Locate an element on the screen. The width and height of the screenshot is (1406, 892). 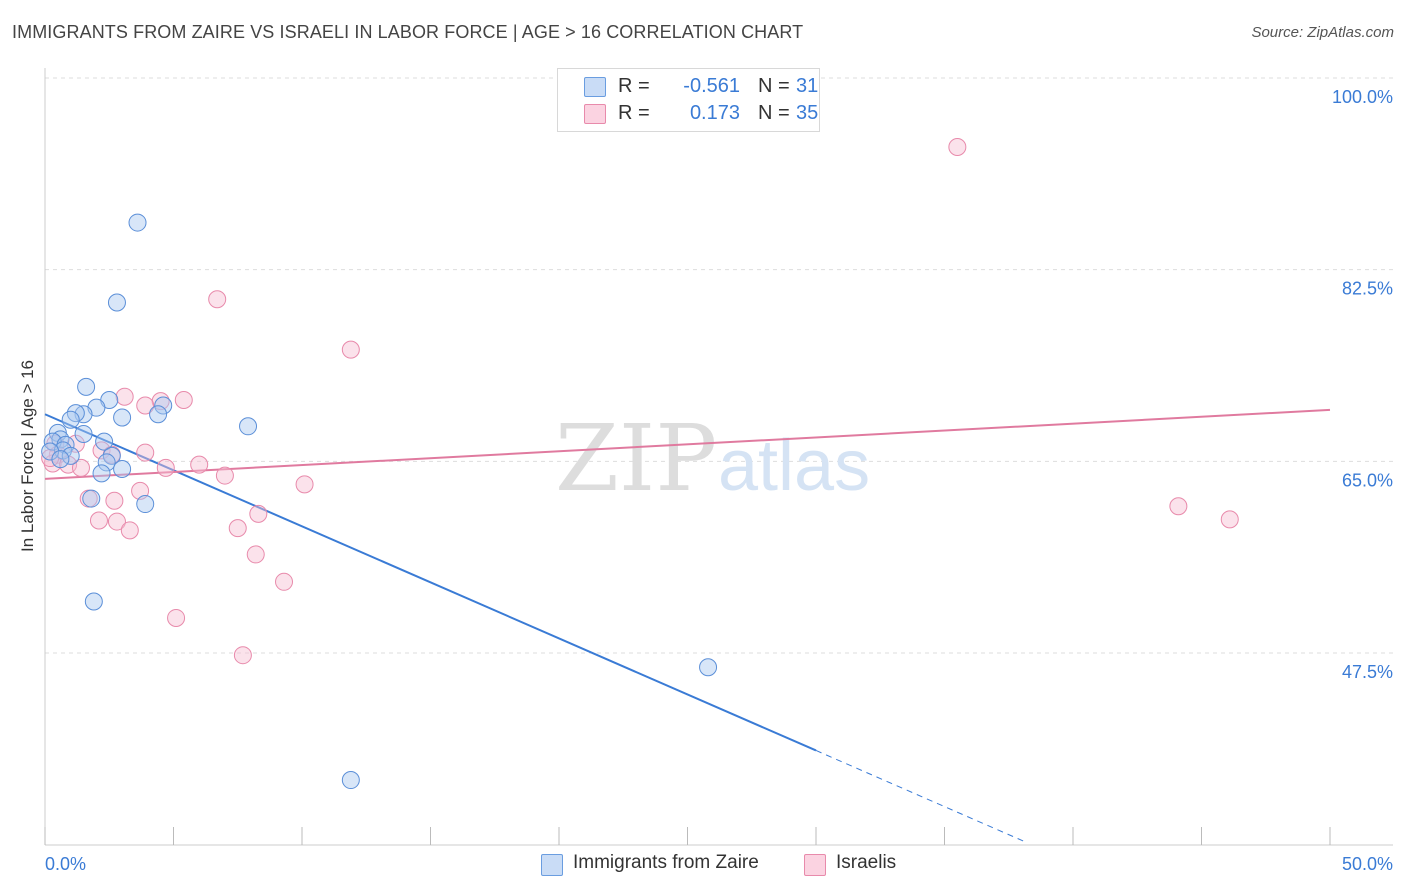
watermark: ZIP atlas is located at coordinates (712, 458).